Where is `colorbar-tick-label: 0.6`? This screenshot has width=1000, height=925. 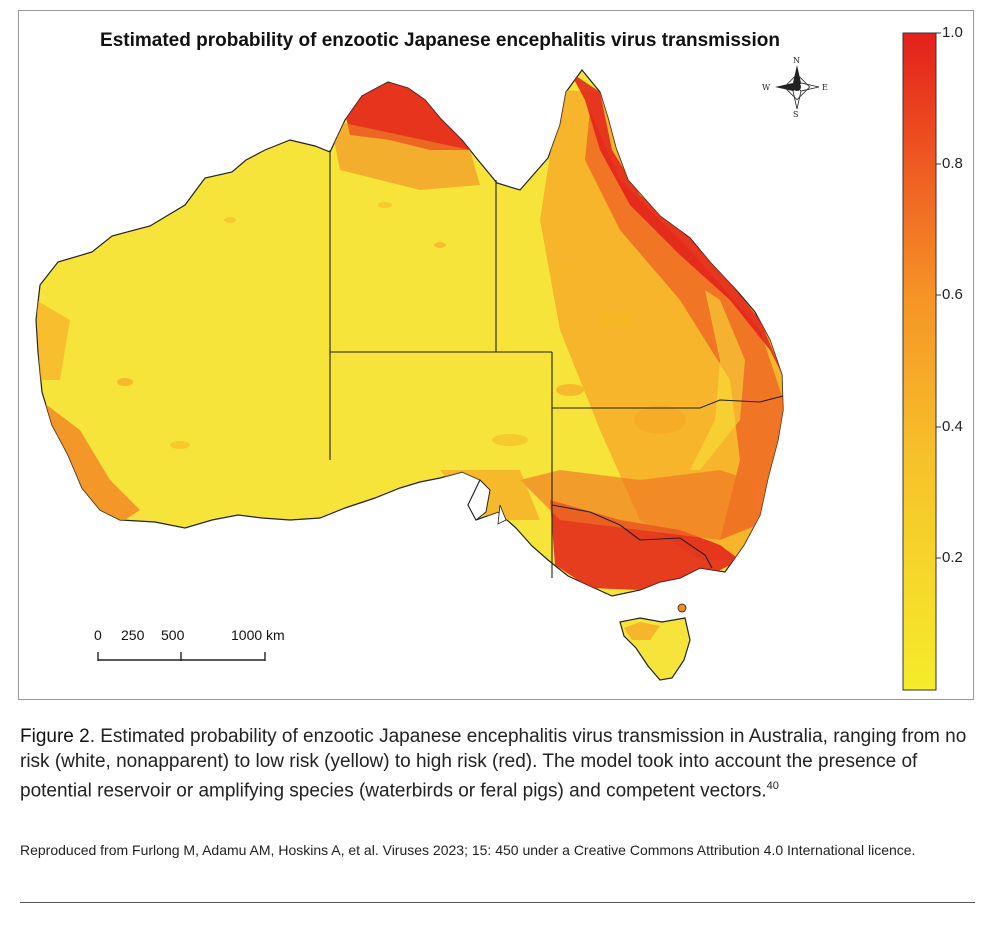 colorbar-tick-label: 0.6 is located at coordinates (952, 294).